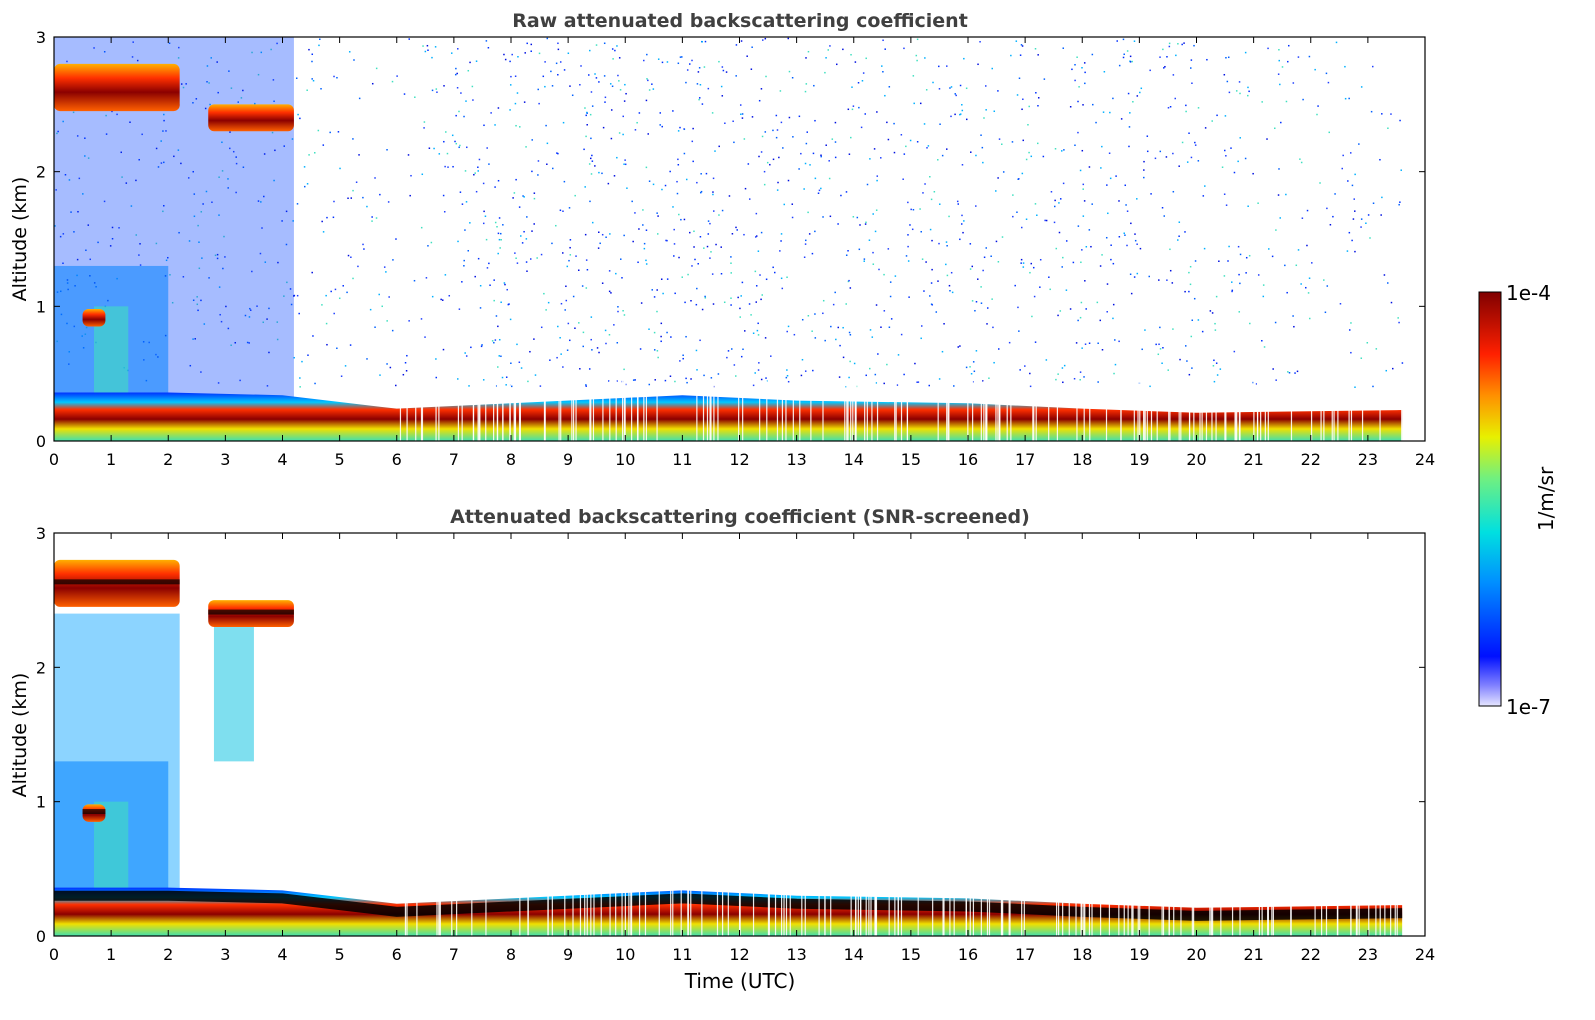 The height and width of the screenshot is (1020, 1595). What do you see at coordinates (1528, 707) in the screenshot?
I see `colorbar-min-label: 1e-7` at bounding box center [1528, 707].